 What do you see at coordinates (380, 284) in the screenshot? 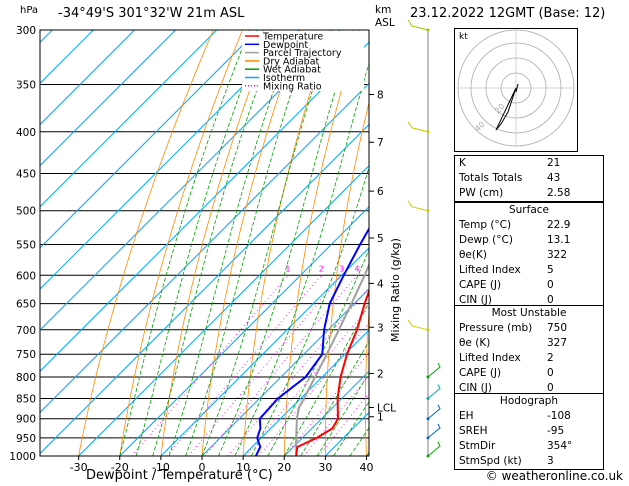
I see `km-tick-label: 4` at bounding box center [380, 284].